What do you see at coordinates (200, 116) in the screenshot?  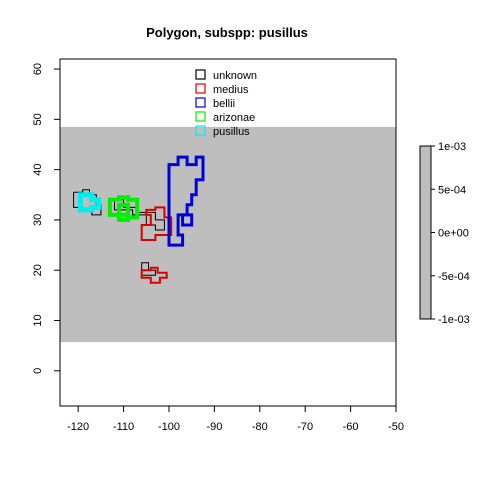 I see `legend-swatch-arizonae` at bounding box center [200, 116].